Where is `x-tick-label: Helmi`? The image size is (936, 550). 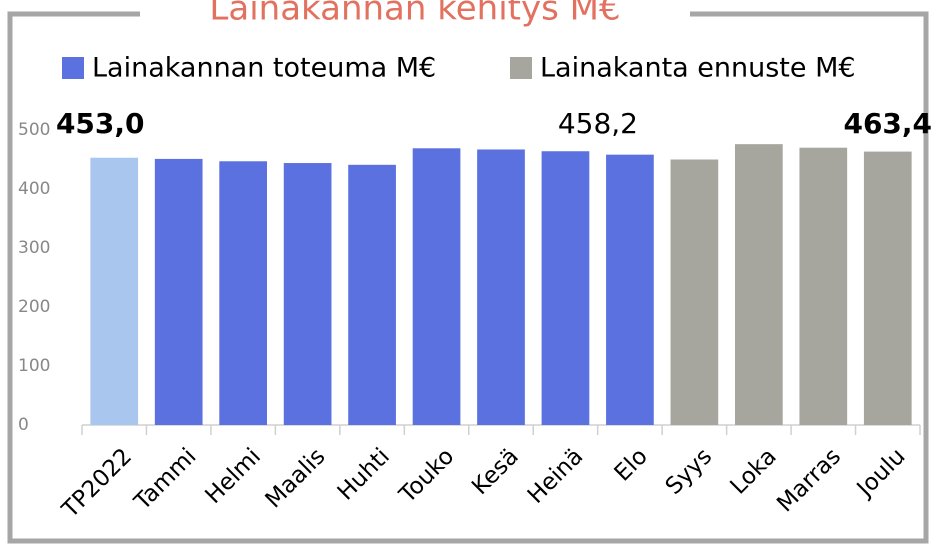
x-tick-label: Helmi is located at coordinates (233, 476).